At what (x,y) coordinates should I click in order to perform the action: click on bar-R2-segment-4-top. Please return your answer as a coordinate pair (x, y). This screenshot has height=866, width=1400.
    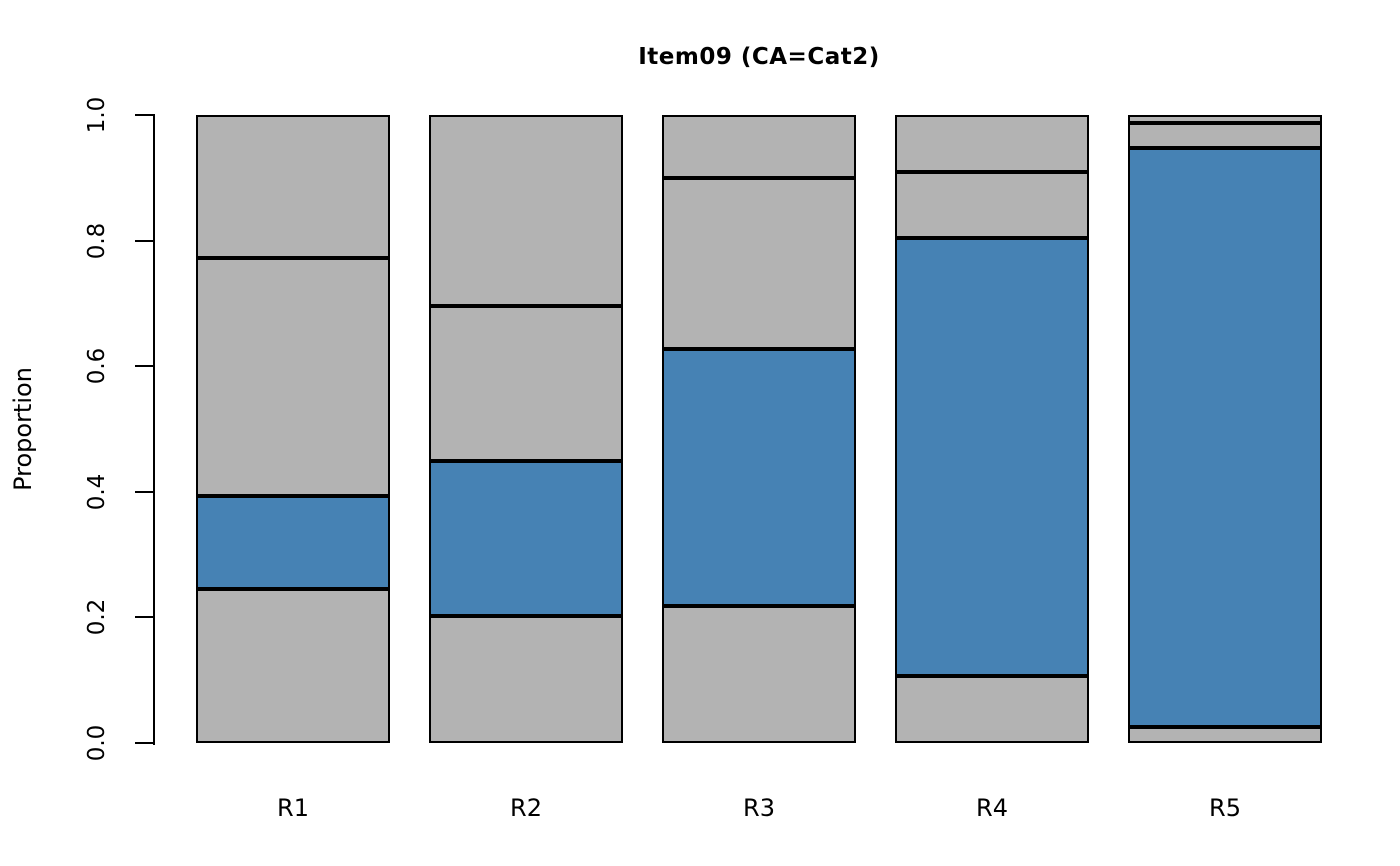
    Looking at the image, I should click on (526, 210).